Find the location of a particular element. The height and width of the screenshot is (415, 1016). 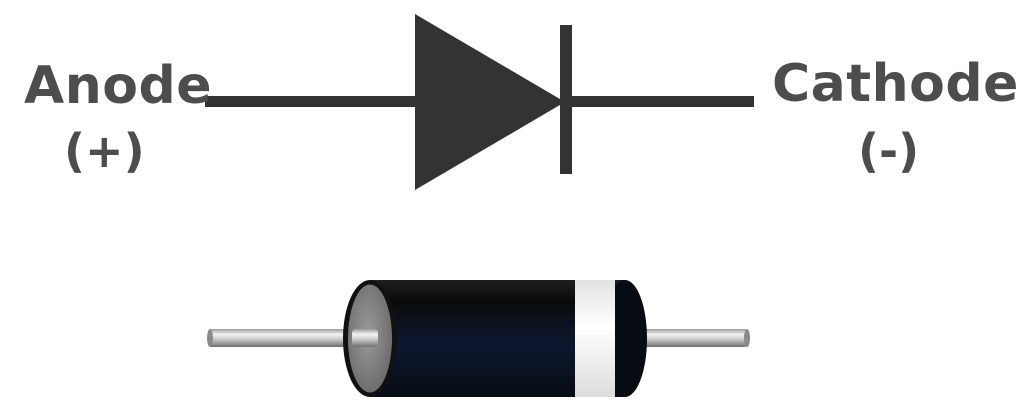

cathode-polarity-label: (-) is located at coordinates (889, 151).